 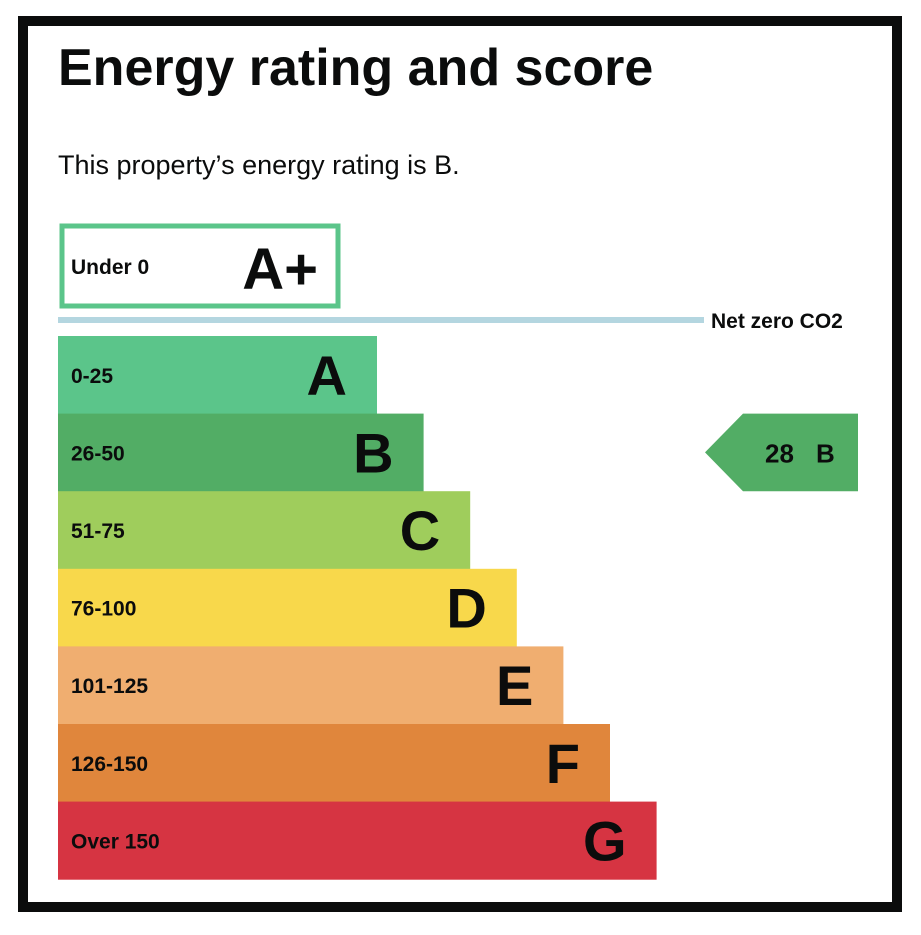 What do you see at coordinates (605, 840) in the screenshot?
I see `band-letter-g: G` at bounding box center [605, 840].